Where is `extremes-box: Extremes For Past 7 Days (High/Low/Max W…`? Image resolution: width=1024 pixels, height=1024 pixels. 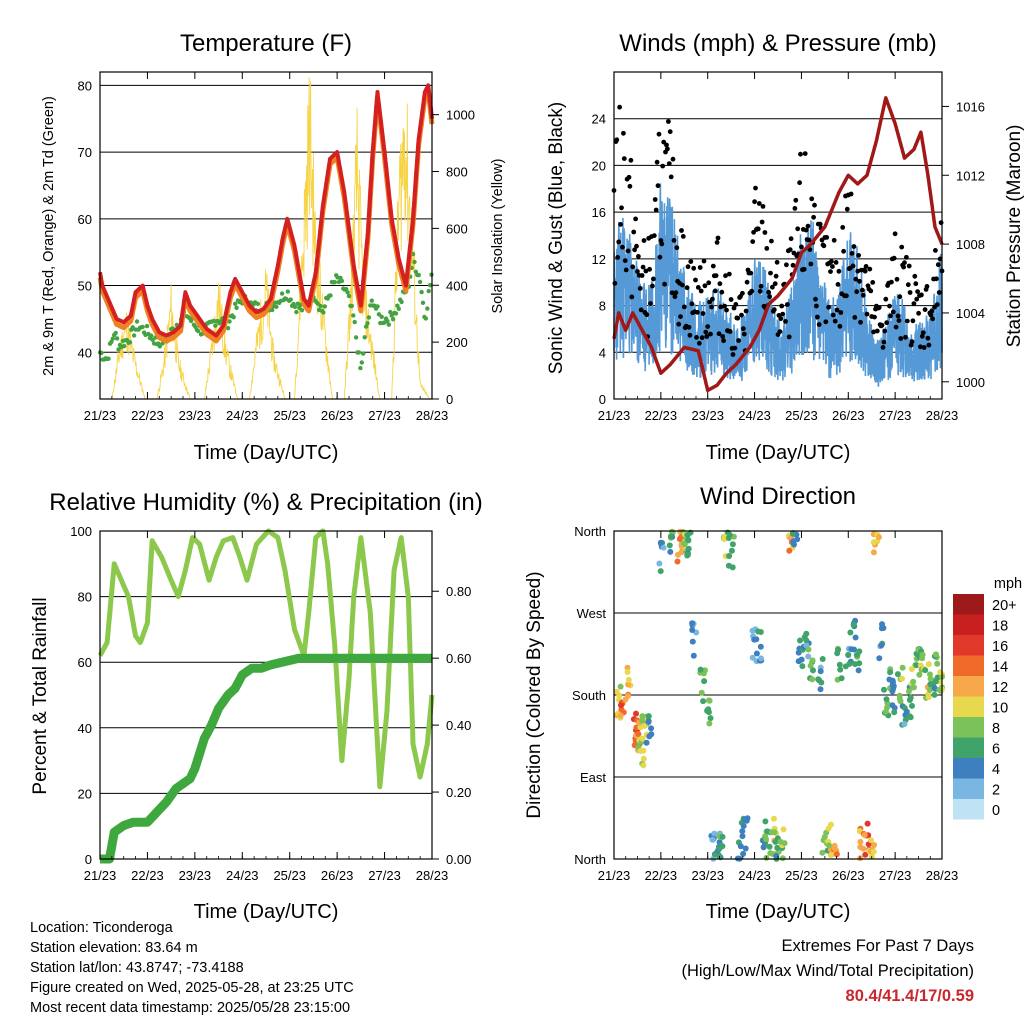
extremes-box: Extremes For Past 7 Days (High/Low/Max W… is located at coordinates (827, 971).